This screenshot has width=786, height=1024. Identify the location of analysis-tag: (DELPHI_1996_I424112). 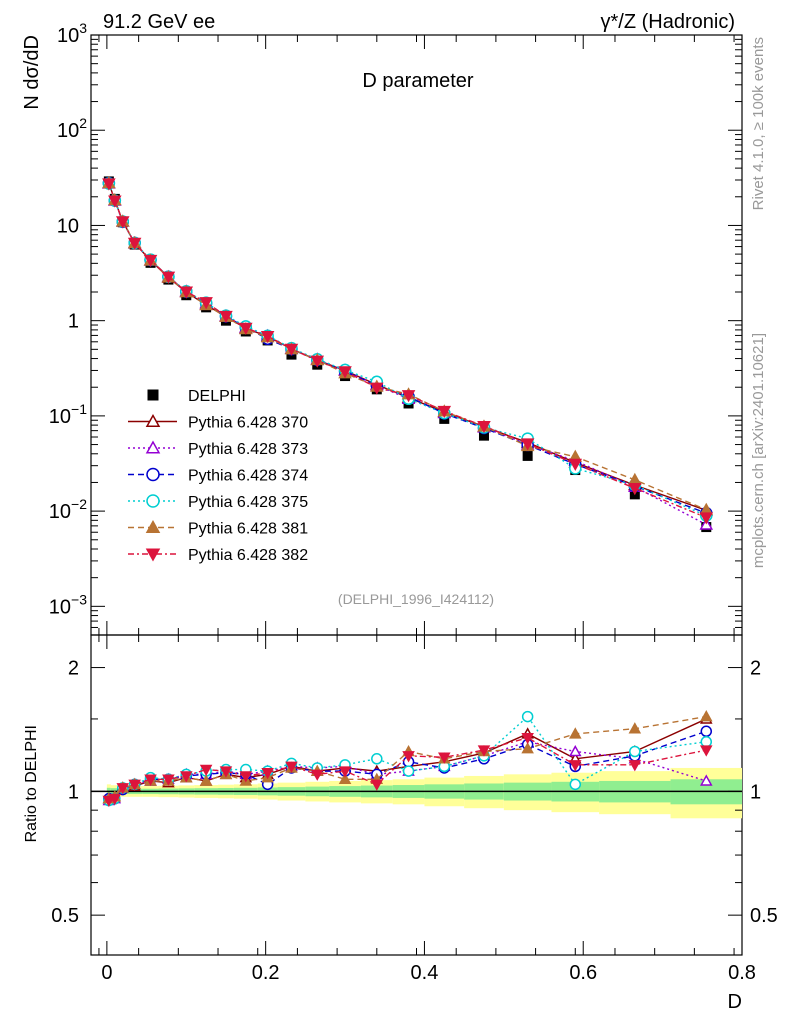
(416, 599).